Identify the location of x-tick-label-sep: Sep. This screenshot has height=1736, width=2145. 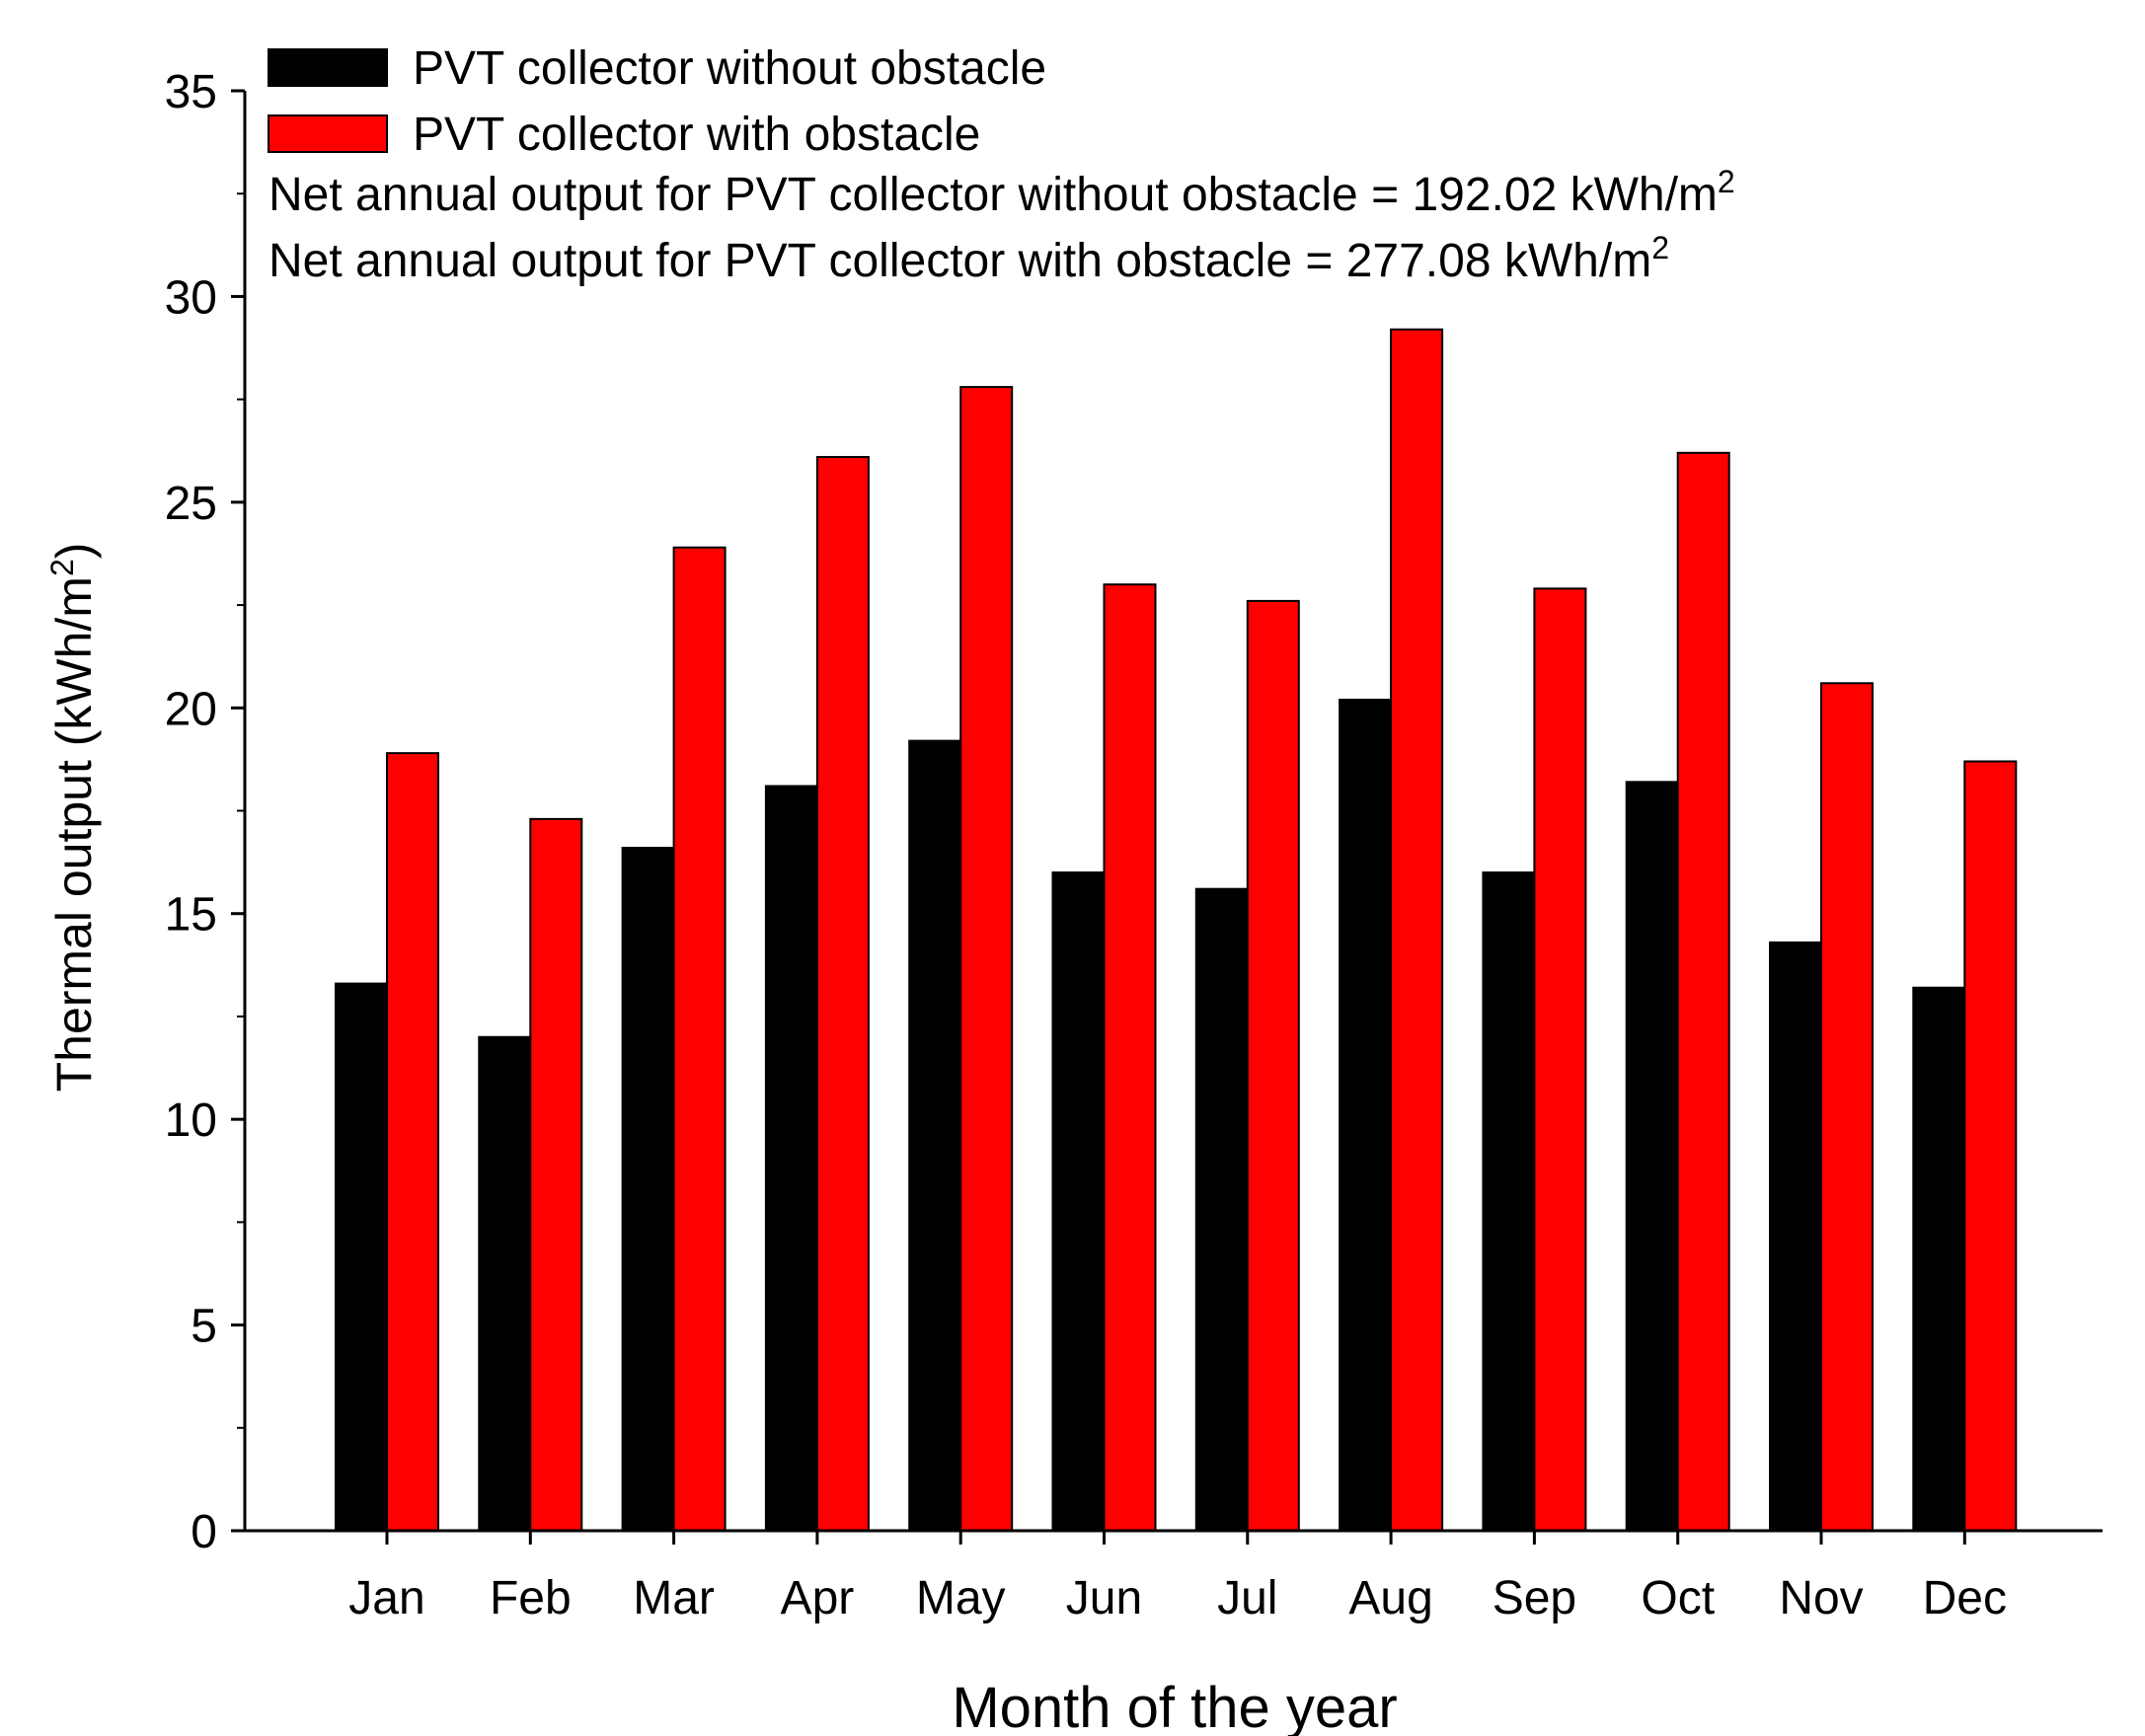
(1534, 1598).